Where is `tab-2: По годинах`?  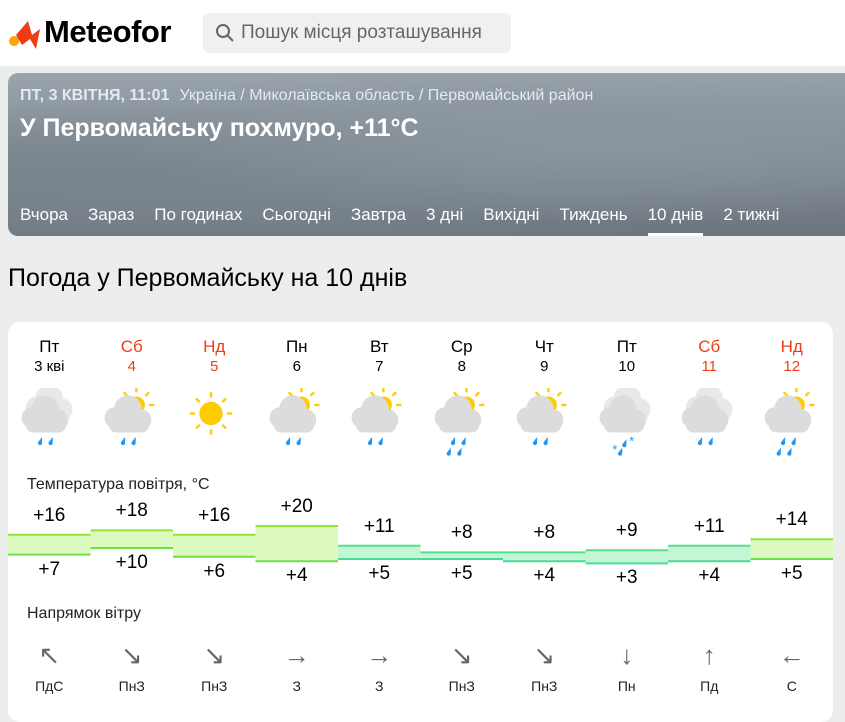
tab-2: По годинах is located at coordinates (198, 214).